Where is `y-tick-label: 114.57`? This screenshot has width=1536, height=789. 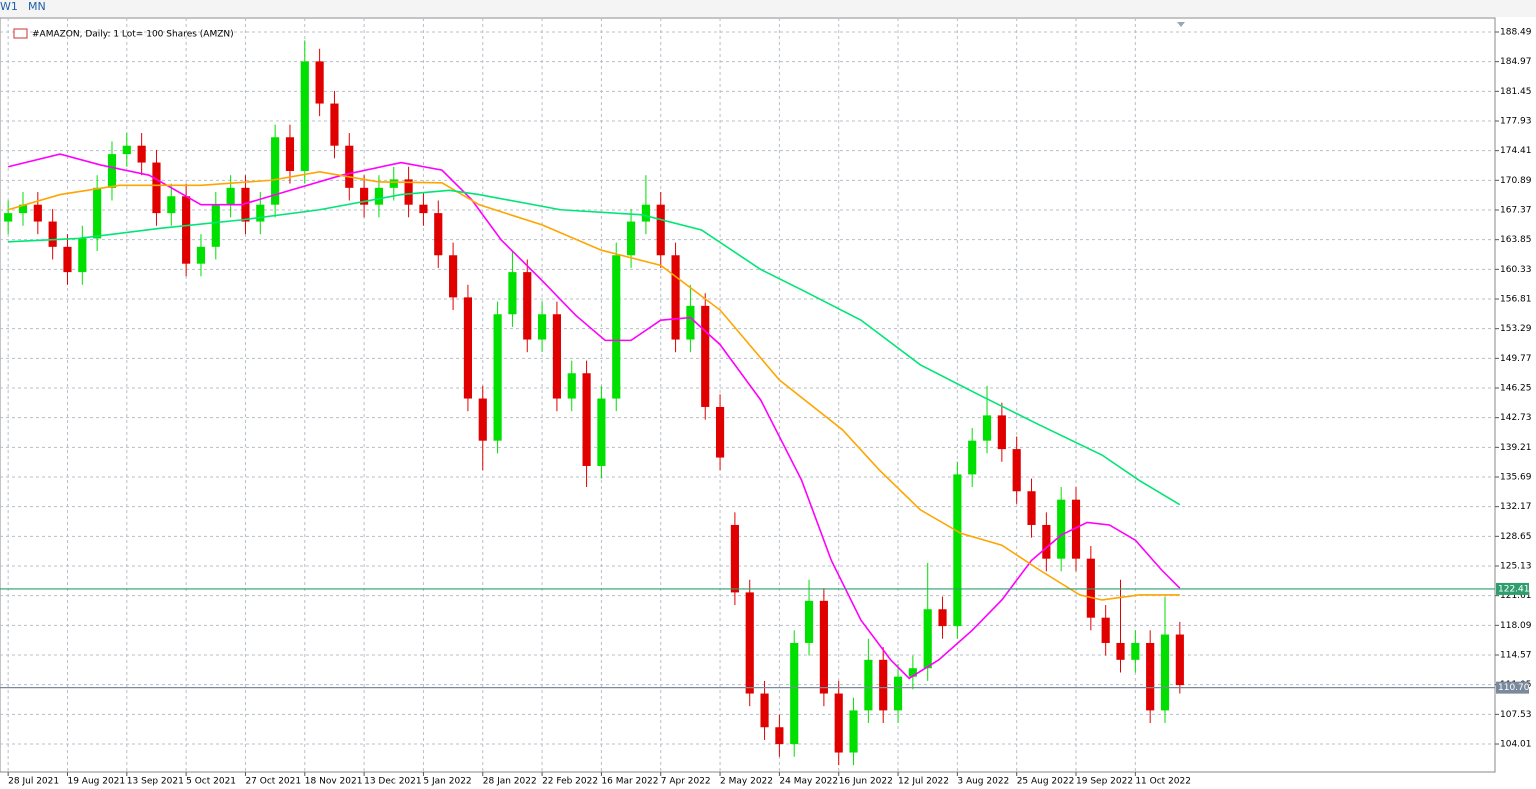 y-tick-label: 114.57 is located at coordinates (1516, 656).